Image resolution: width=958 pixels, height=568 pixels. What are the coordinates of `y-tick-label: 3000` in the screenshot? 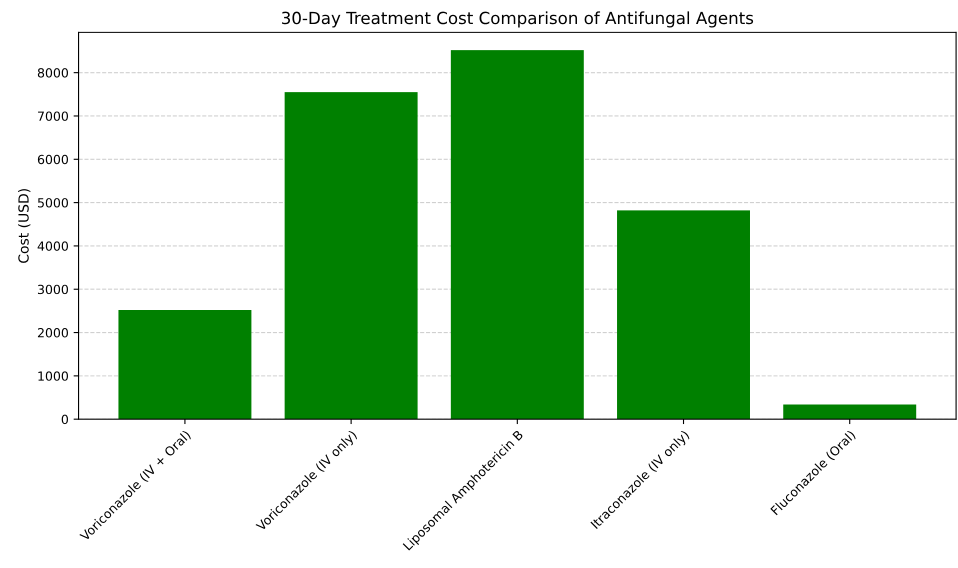 It's located at (53, 289).